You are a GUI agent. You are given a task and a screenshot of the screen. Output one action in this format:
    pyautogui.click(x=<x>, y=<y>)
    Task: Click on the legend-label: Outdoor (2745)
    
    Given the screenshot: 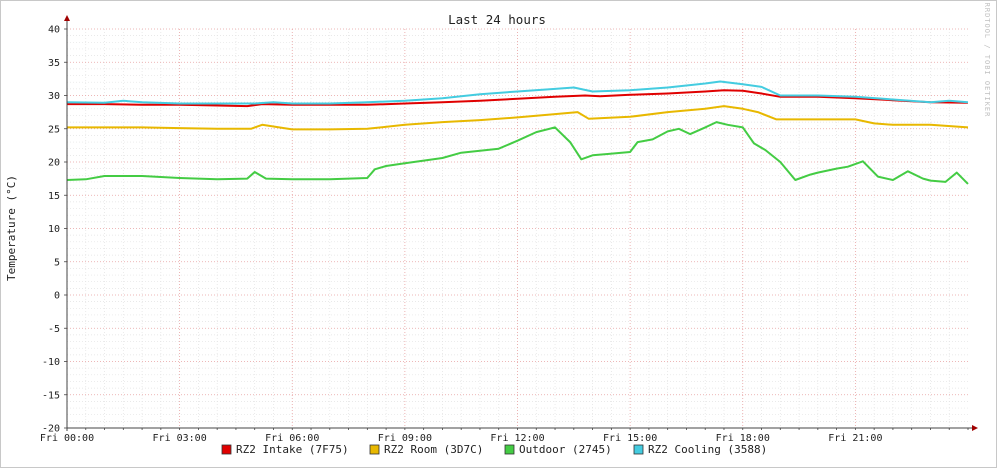 What is the action you would take?
    pyautogui.click(x=565, y=449)
    